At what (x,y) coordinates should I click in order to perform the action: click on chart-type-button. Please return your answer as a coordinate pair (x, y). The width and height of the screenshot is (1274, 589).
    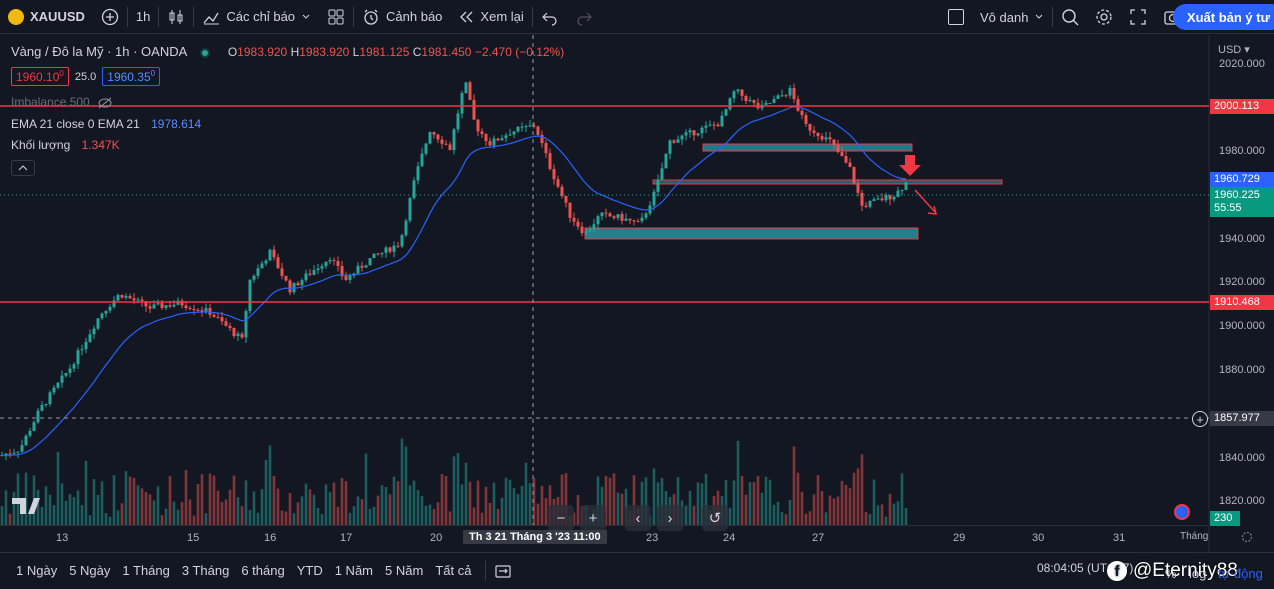
    Looking at the image, I should click on (176, 17).